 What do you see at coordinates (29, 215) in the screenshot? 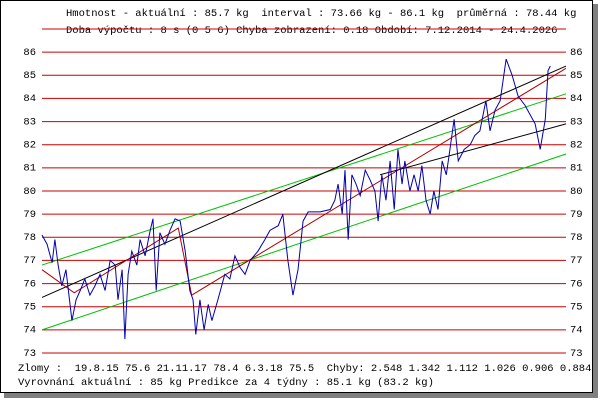
I see `y-tick-label: 79` at bounding box center [29, 215].